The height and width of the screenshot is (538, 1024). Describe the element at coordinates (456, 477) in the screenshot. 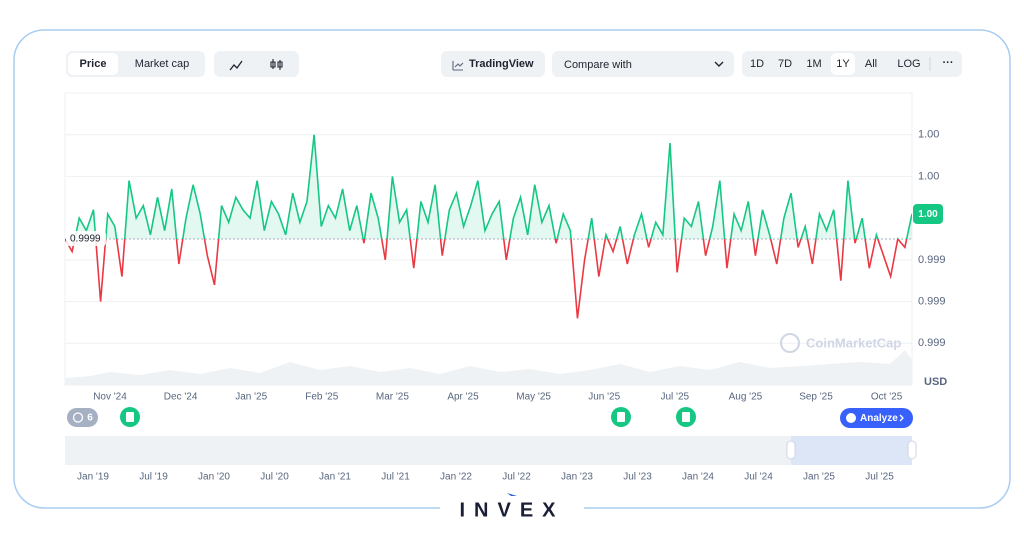

I see `navigator-label: Jan '22` at that location.